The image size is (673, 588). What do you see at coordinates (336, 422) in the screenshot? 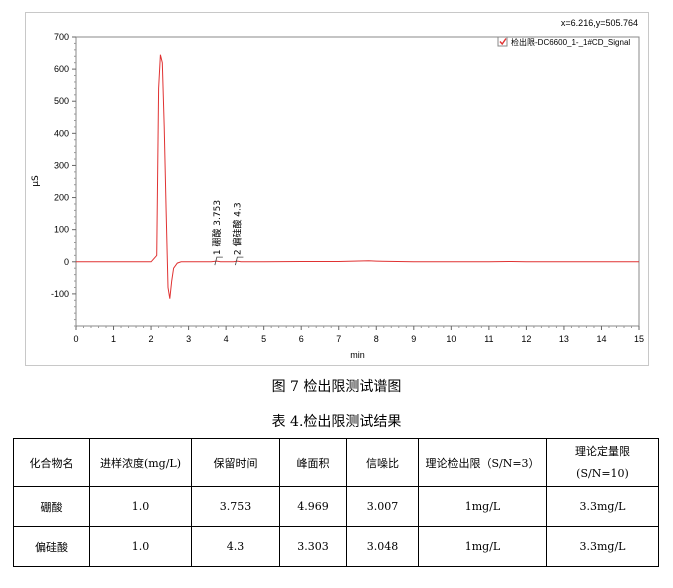
I see `table-caption: 表 4.检出限测试结果` at bounding box center [336, 422].